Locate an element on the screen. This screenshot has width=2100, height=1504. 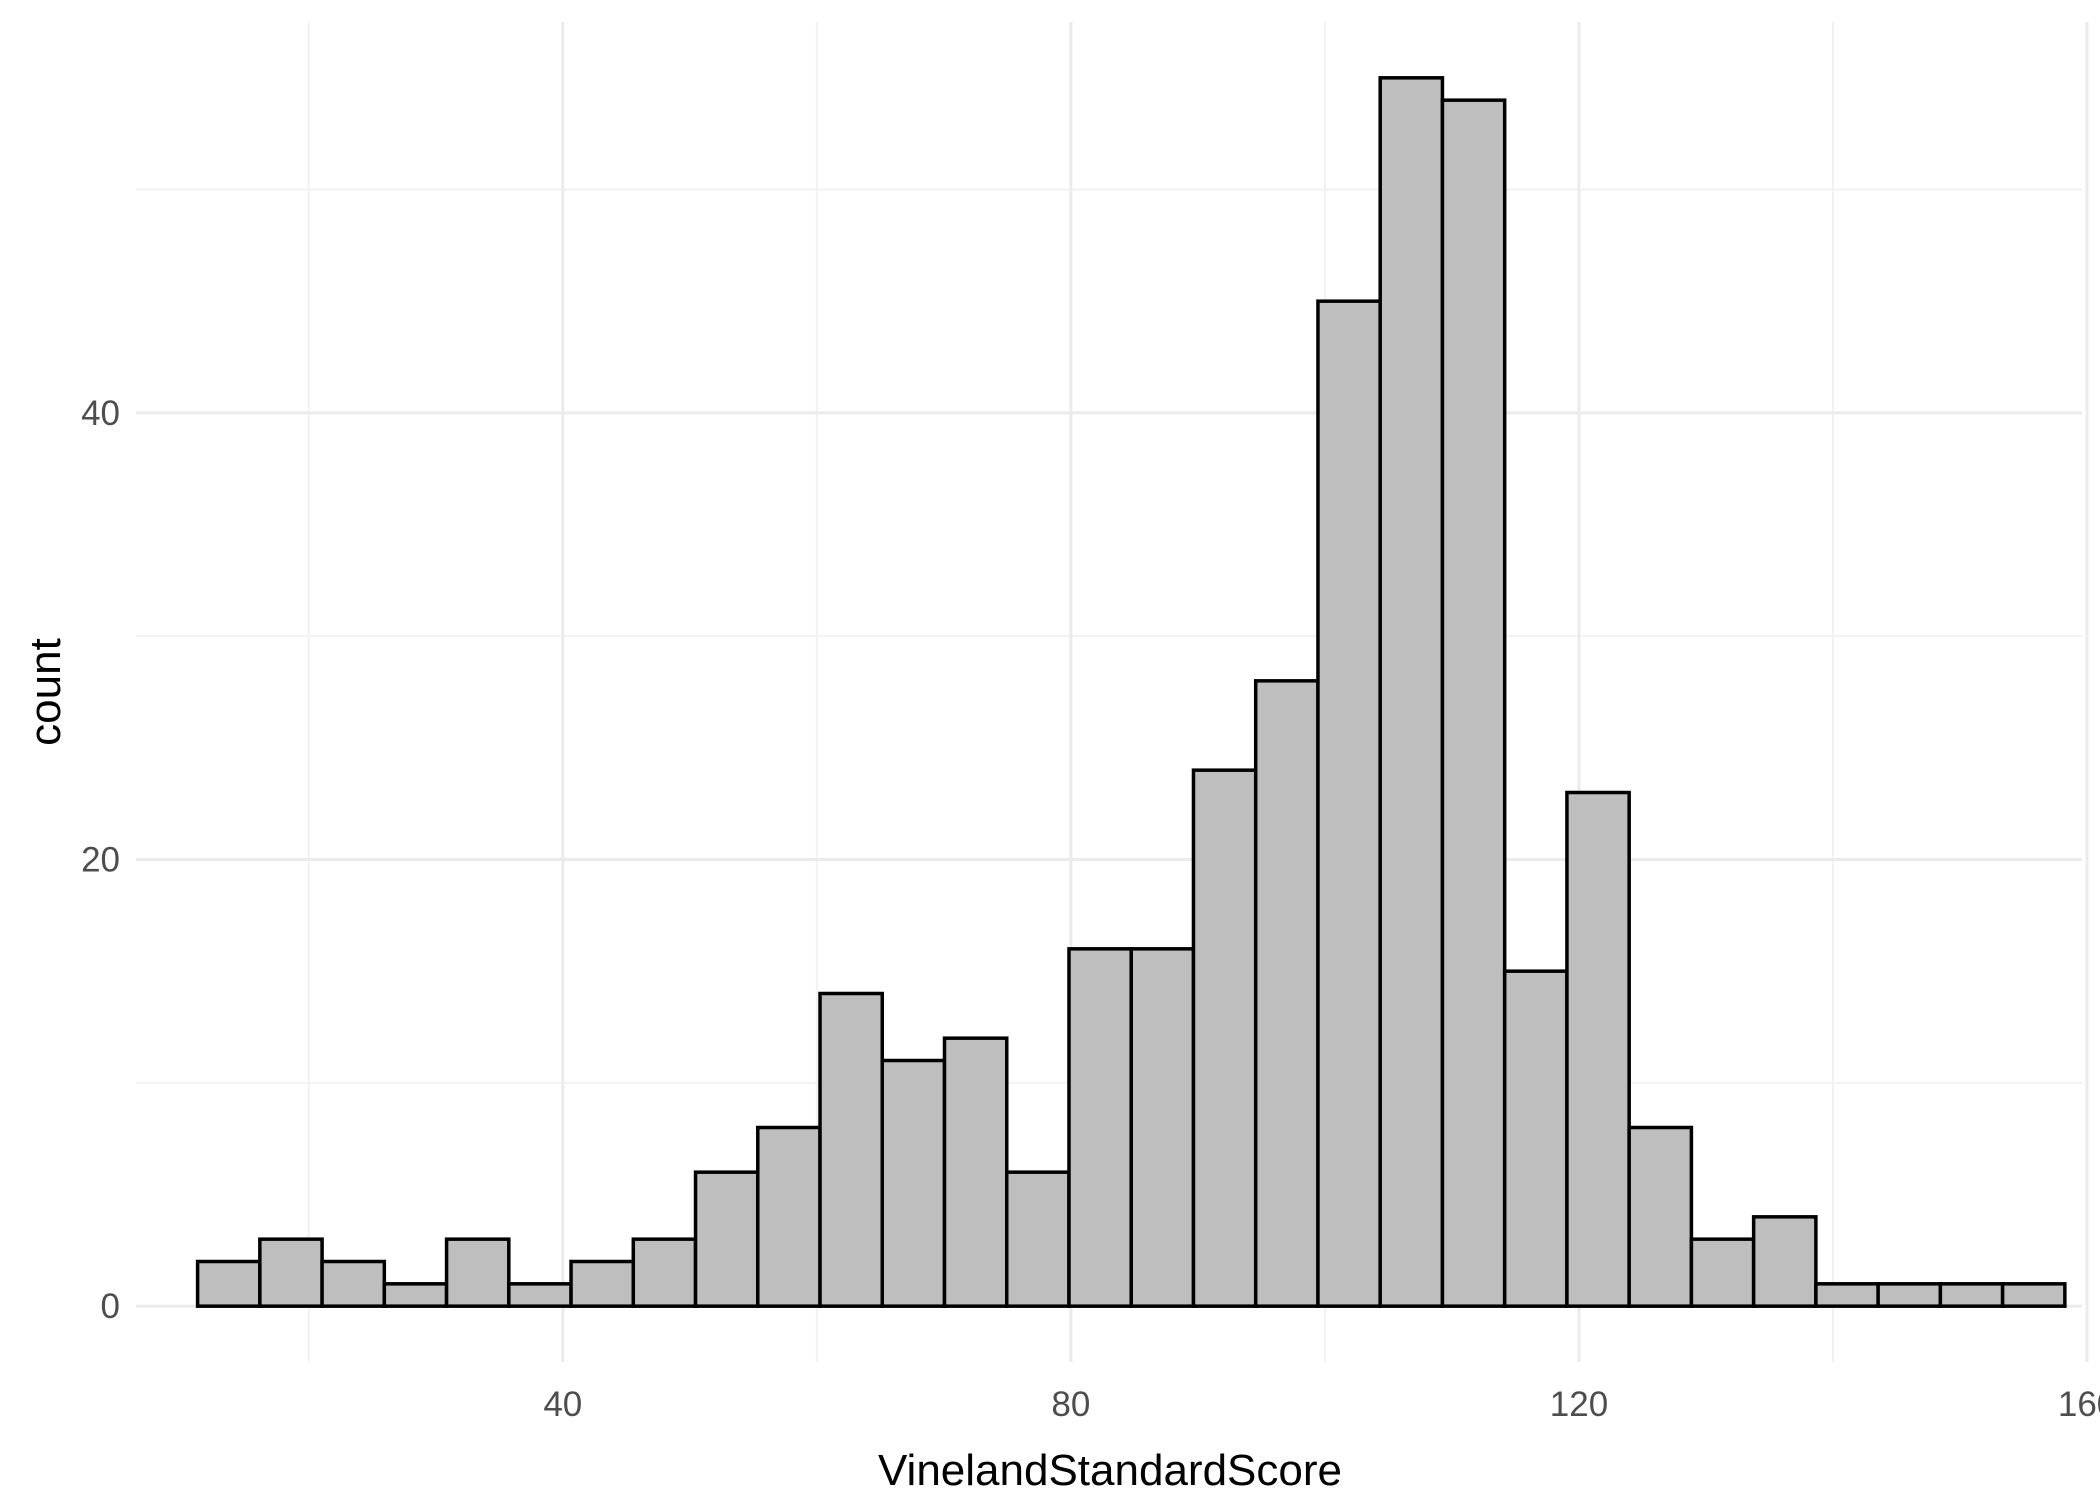
x-axis-title: VinelandStandardScore is located at coordinates (1110, 1470).